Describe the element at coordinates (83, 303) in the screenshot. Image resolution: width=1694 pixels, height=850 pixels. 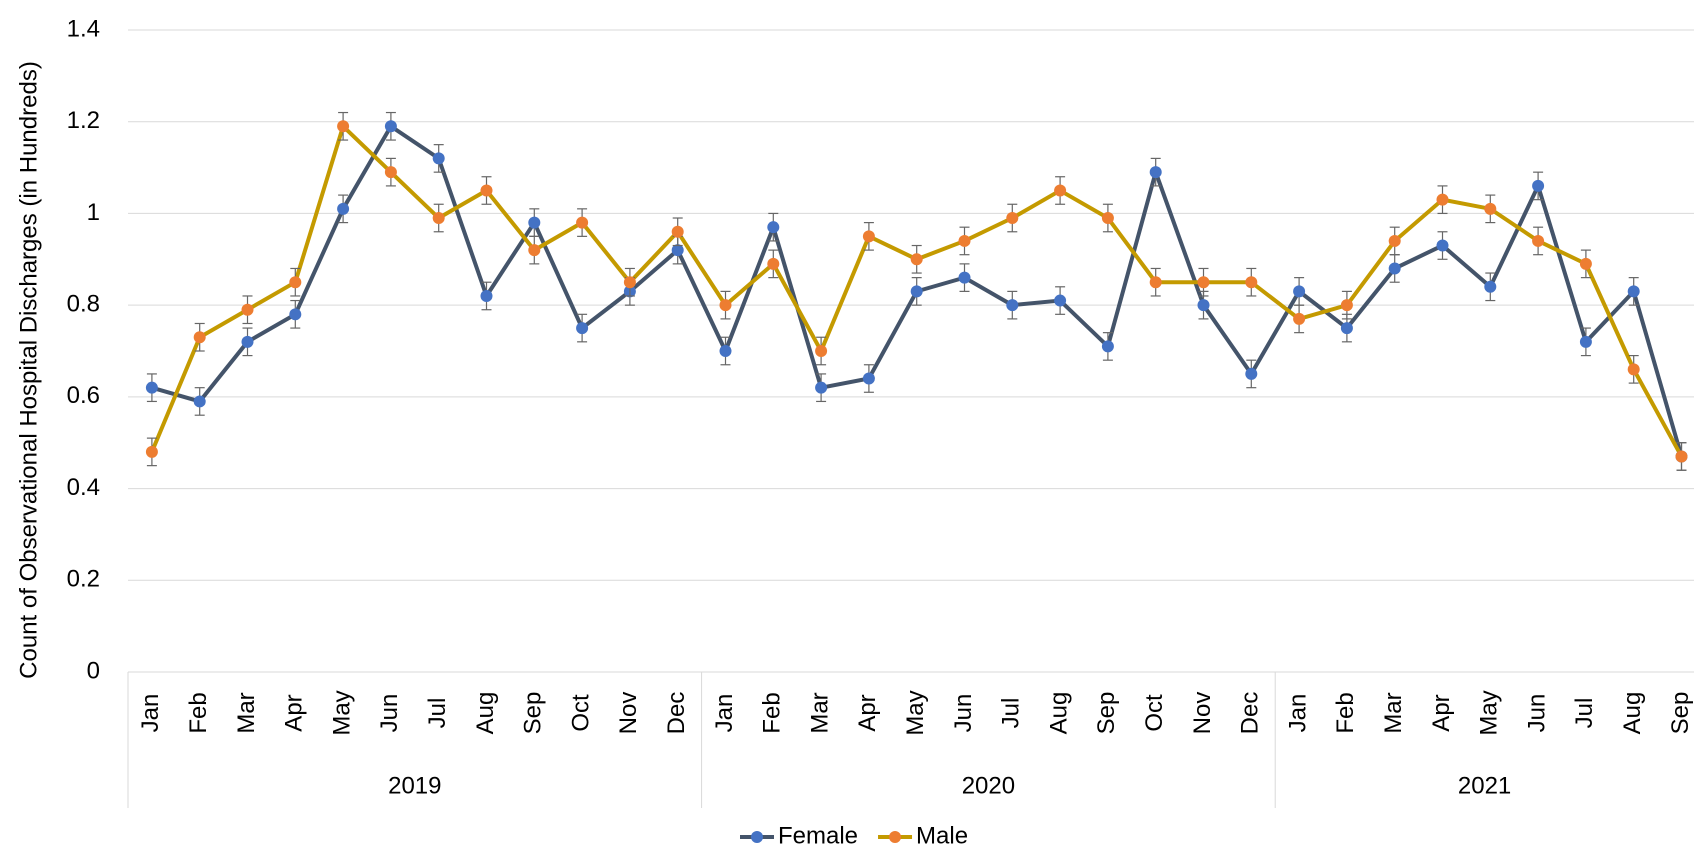
I see `y-tick-label: 0.8` at that location.